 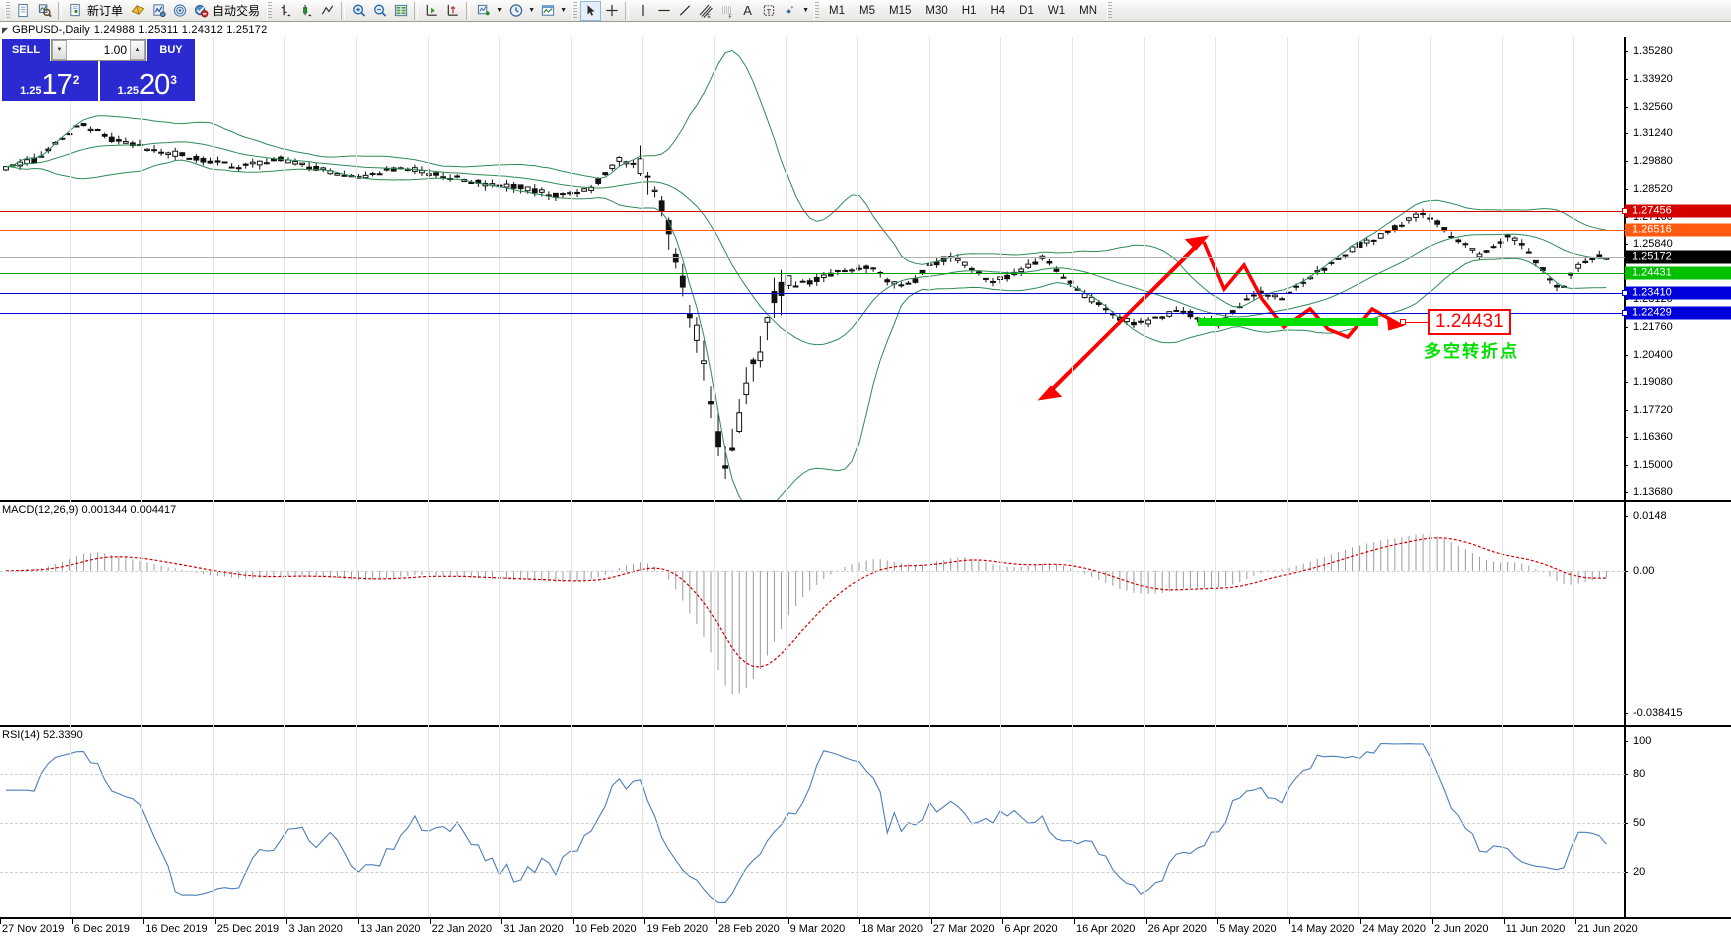 I want to click on rsi-axis: 100 80 50 20, so click(x=1678, y=822).